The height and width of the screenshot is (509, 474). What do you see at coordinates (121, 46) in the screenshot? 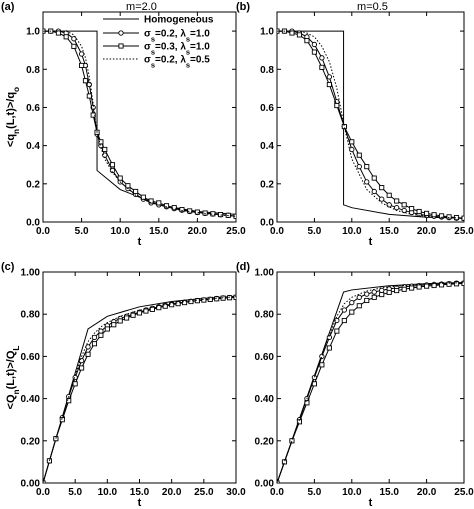
I see `legend-marker-square` at bounding box center [121, 46].